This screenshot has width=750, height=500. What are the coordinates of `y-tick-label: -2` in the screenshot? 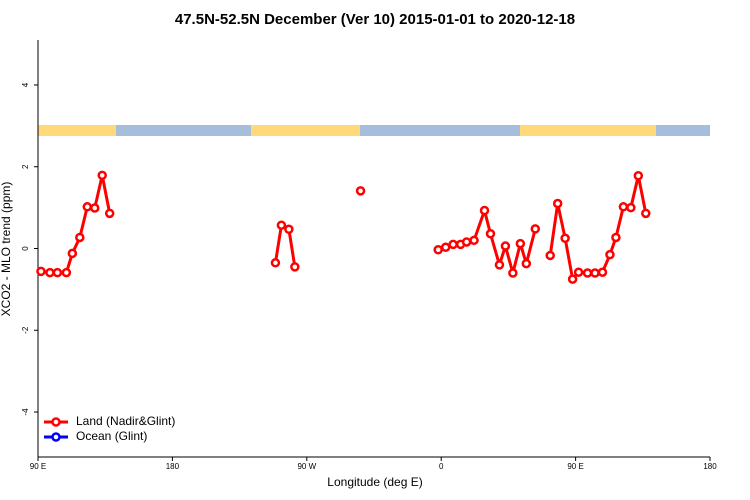 It's located at (25, 330).